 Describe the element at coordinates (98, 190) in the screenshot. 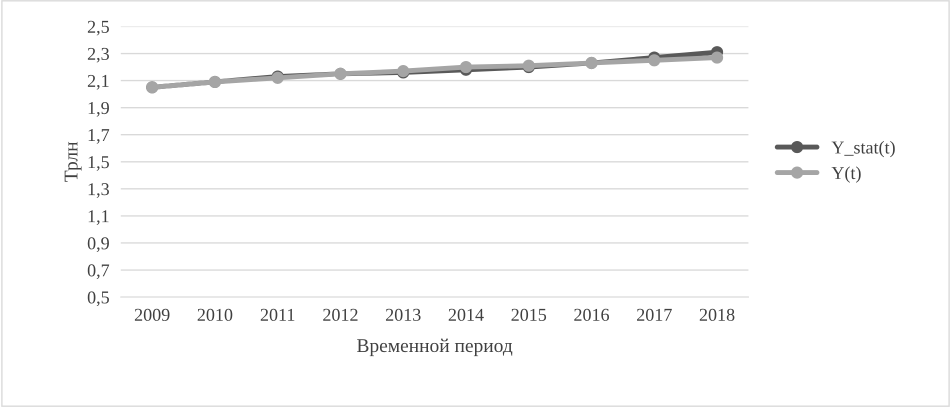

I see `y-tick-label: 1,3` at that location.